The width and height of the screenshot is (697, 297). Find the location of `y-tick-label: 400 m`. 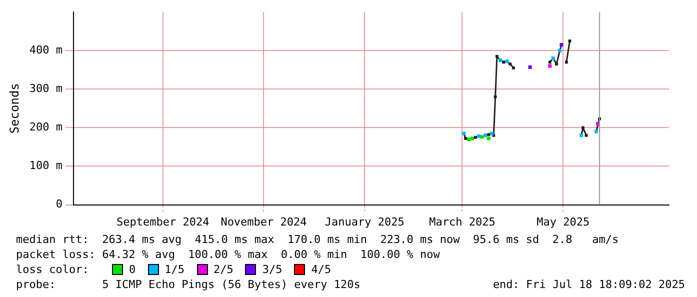

y-tick-label: 400 m is located at coordinates (46, 49).